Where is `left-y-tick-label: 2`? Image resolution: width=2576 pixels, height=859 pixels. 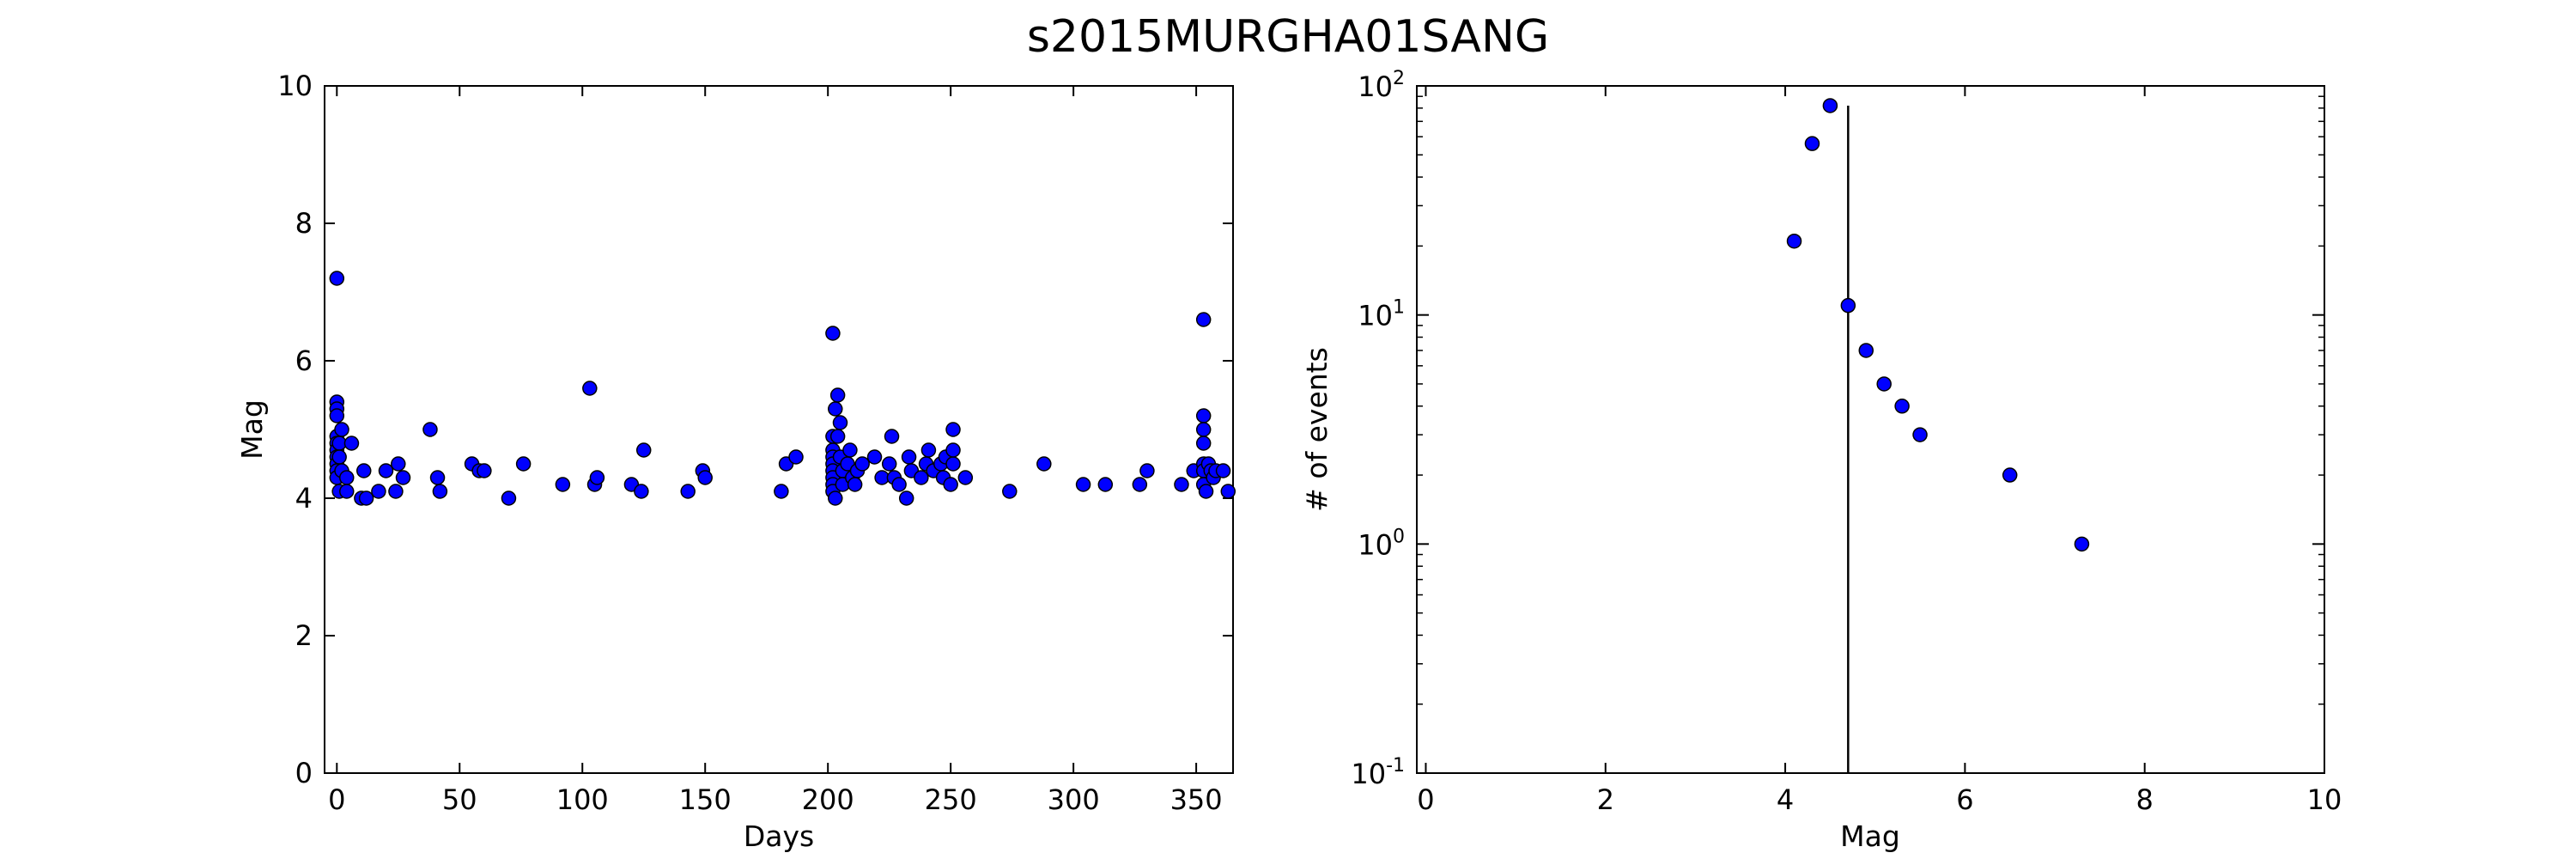 left-y-tick-label: 2 is located at coordinates (304, 636).